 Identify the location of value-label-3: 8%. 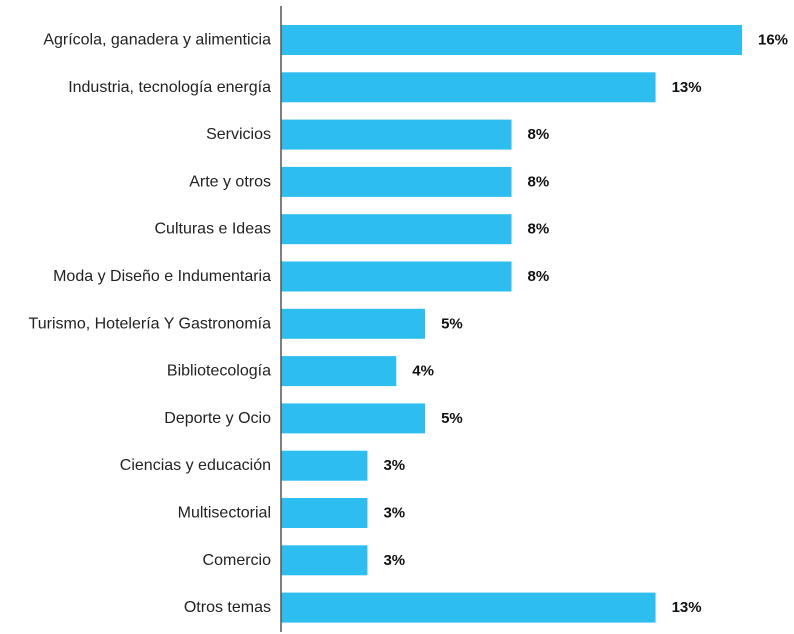
(539, 181).